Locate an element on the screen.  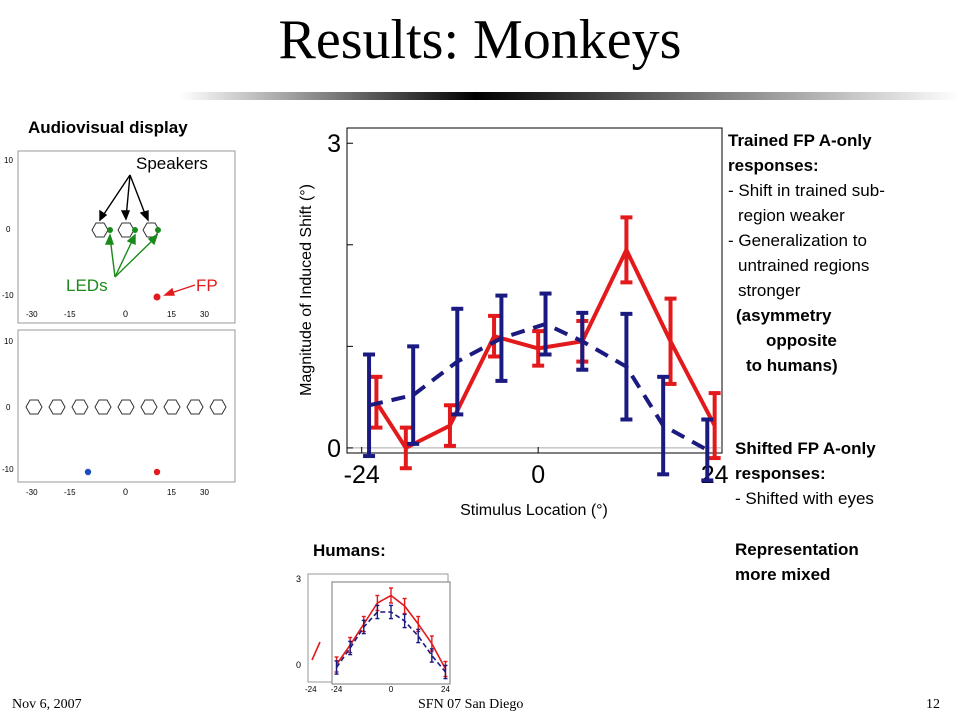
humans-label: Humans: is located at coordinates (349, 550).